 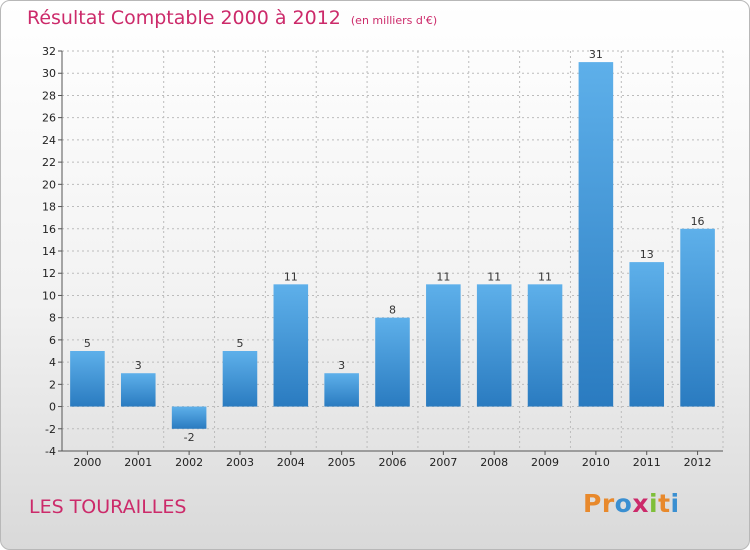 What do you see at coordinates (138, 462) in the screenshot?
I see `x-tick-label: 2001` at bounding box center [138, 462].